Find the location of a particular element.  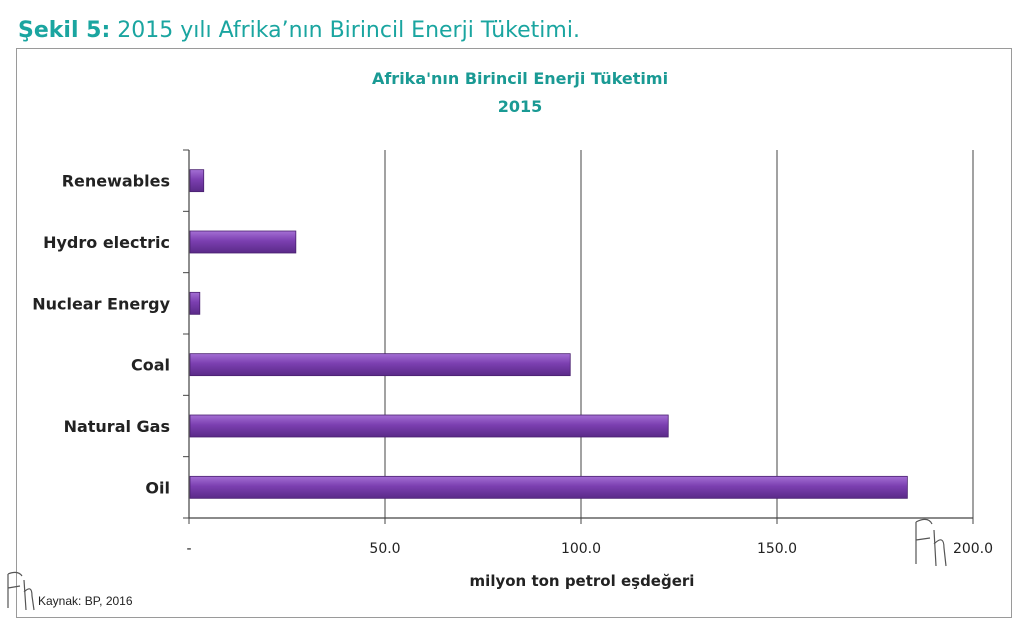

category-label: Renewables is located at coordinates (116, 181).